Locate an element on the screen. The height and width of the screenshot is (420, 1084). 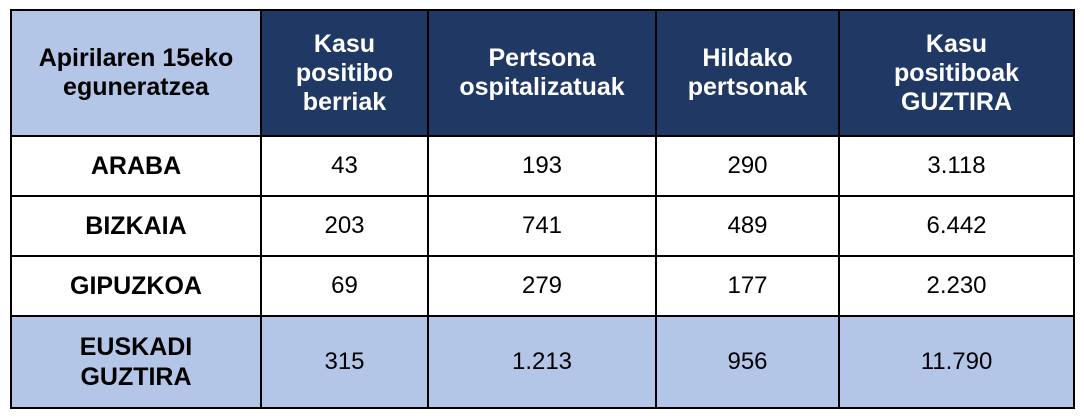
row-label: GIPUZKOA is located at coordinates (136, 286).